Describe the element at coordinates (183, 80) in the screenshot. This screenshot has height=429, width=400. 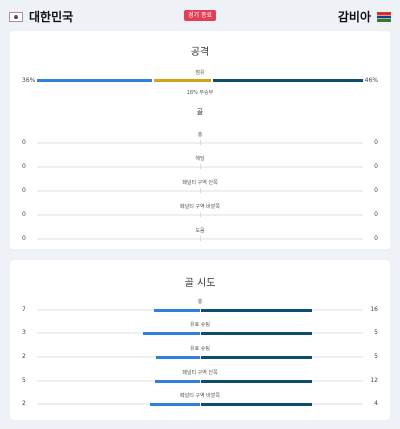
I see `possession-draw-segment` at that location.